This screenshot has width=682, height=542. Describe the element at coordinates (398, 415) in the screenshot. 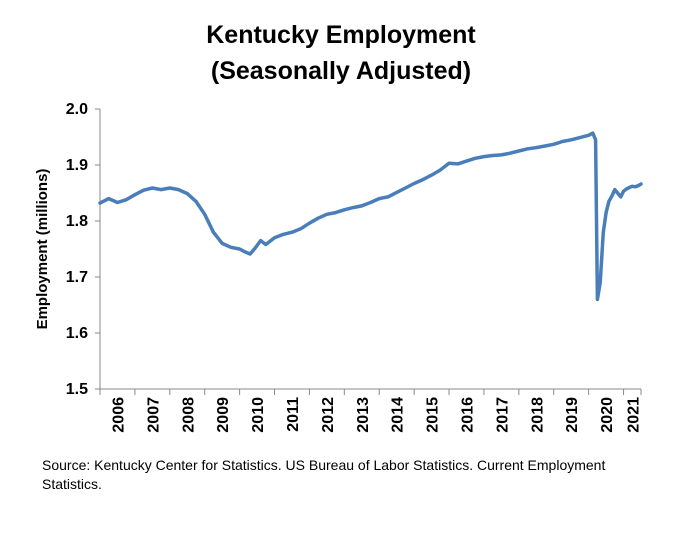

I see `x-tick-label: 2014` at that location.